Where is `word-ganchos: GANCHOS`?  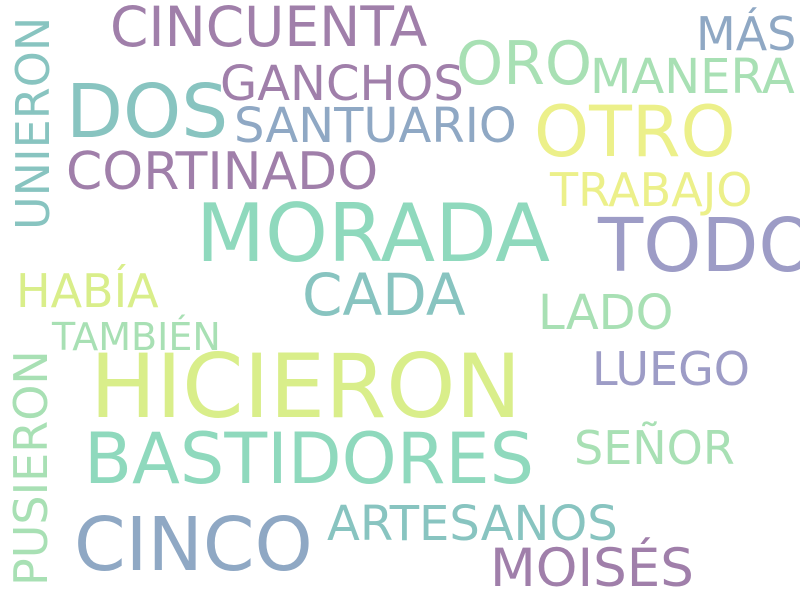
word-ganchos: GANCHOS is located at coordinates (342, 84).